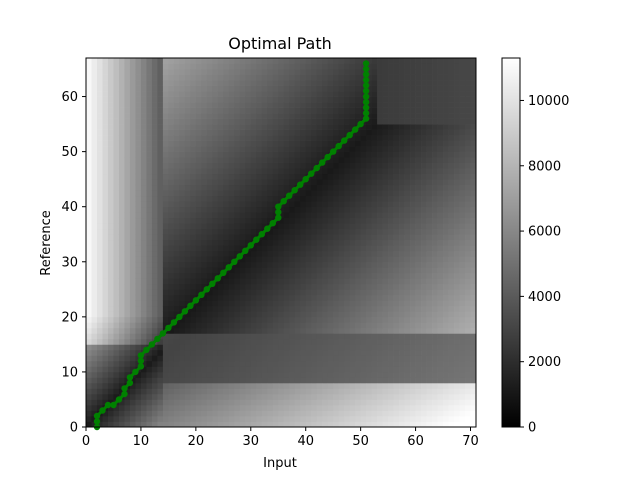 This screenshot has width=640, height=480. I want to click on colorbar-tick-label: 2000, so click(544, 362).